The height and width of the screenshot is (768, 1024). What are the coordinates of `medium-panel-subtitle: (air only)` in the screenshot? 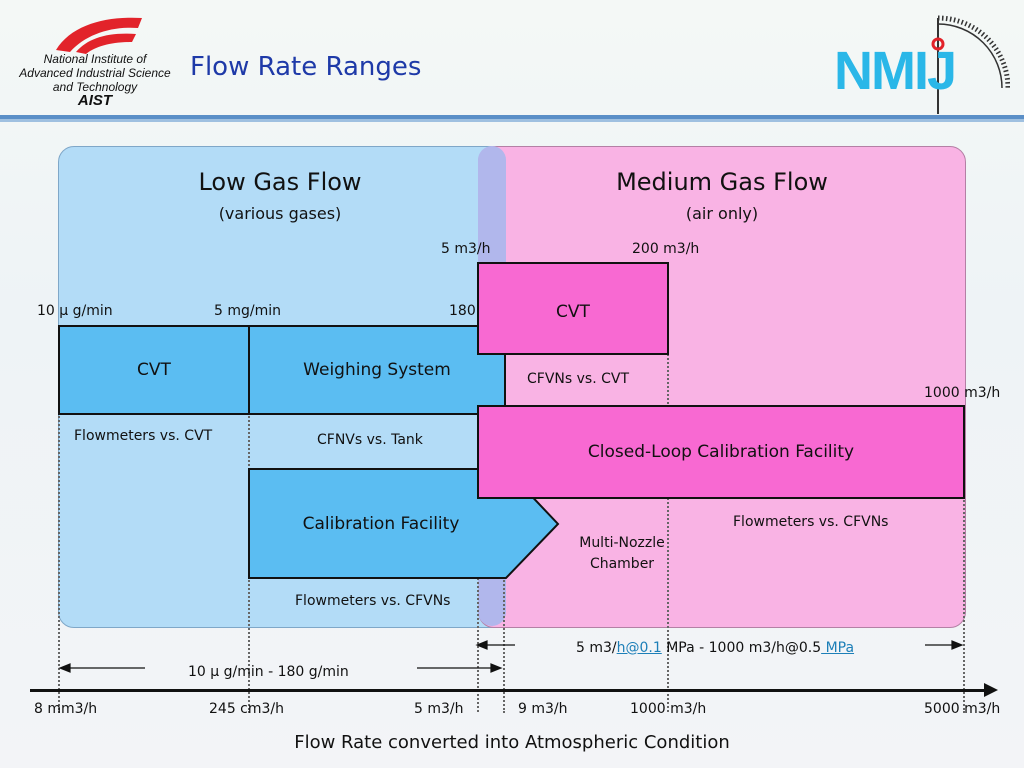 It's located at (722, 213).